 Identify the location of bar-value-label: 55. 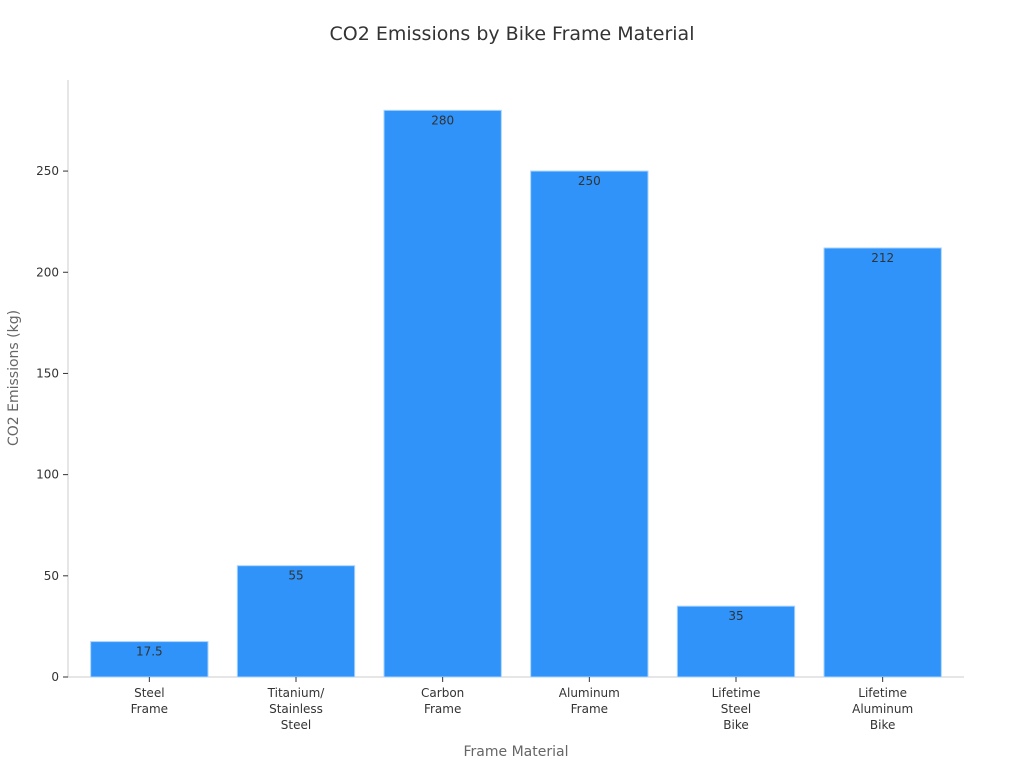
(295, 576).